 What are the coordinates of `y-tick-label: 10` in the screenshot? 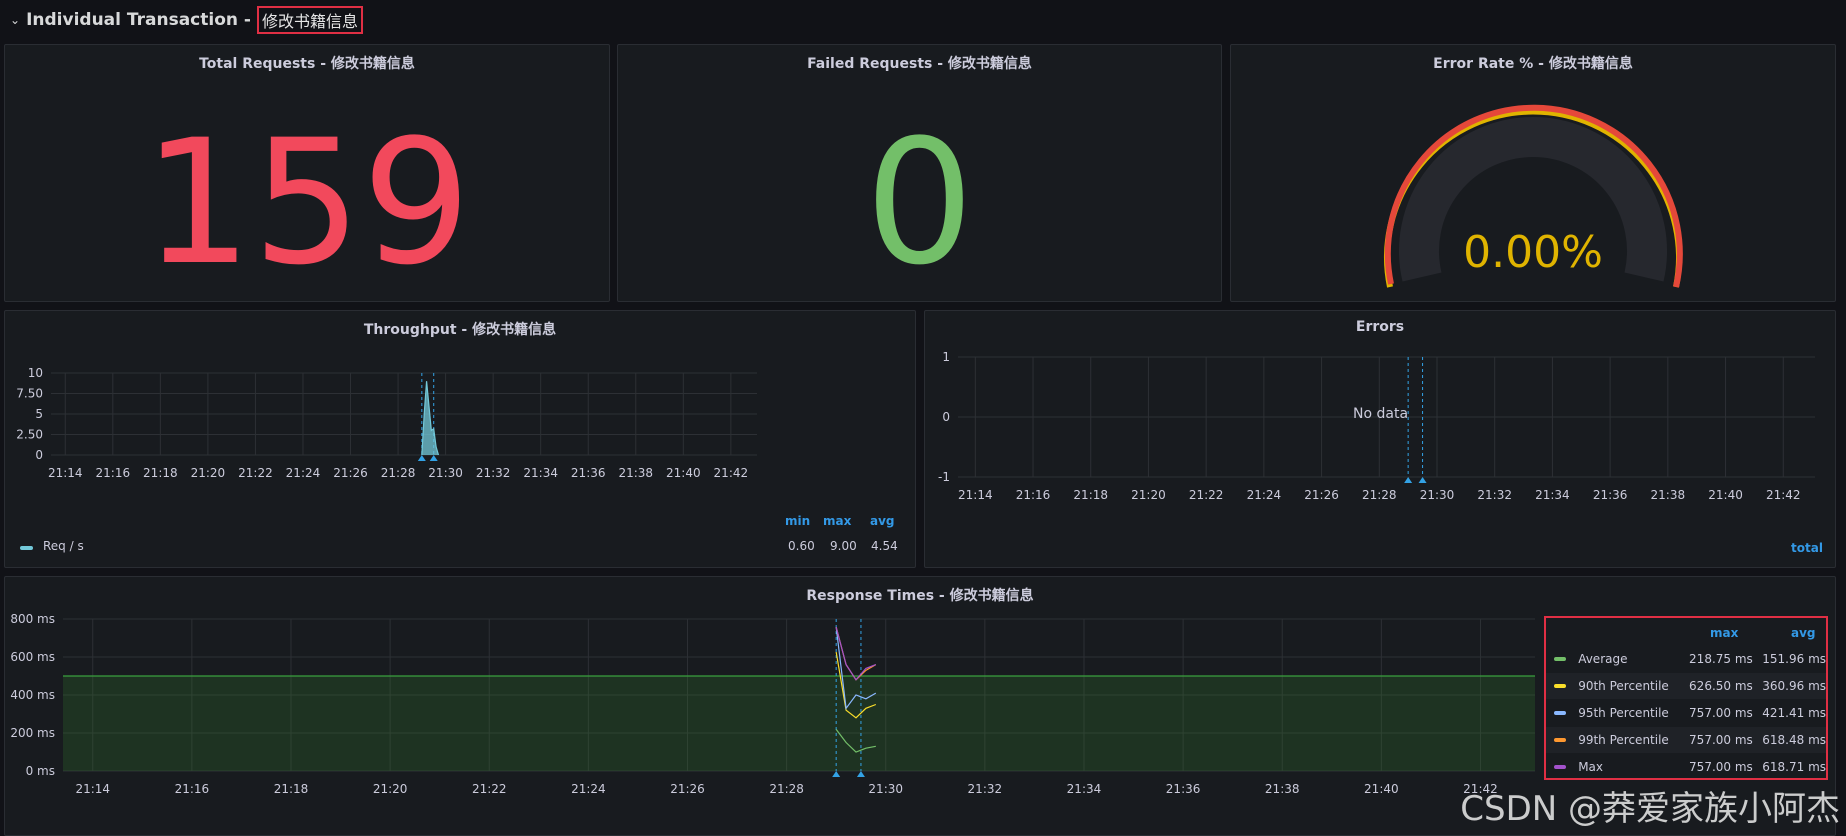 It's located at (35, 373).